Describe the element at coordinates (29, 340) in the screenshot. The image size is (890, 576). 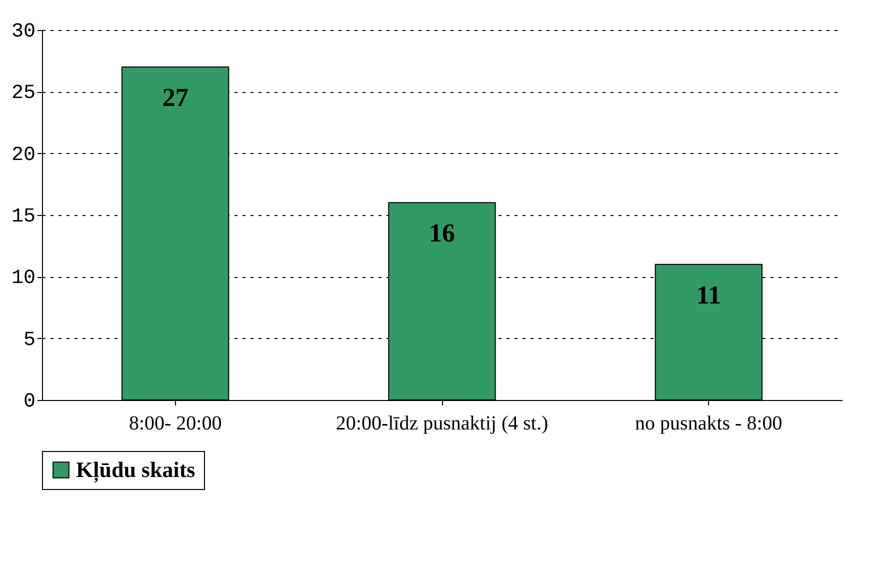
I see `y-tick-label: 5` at that location.